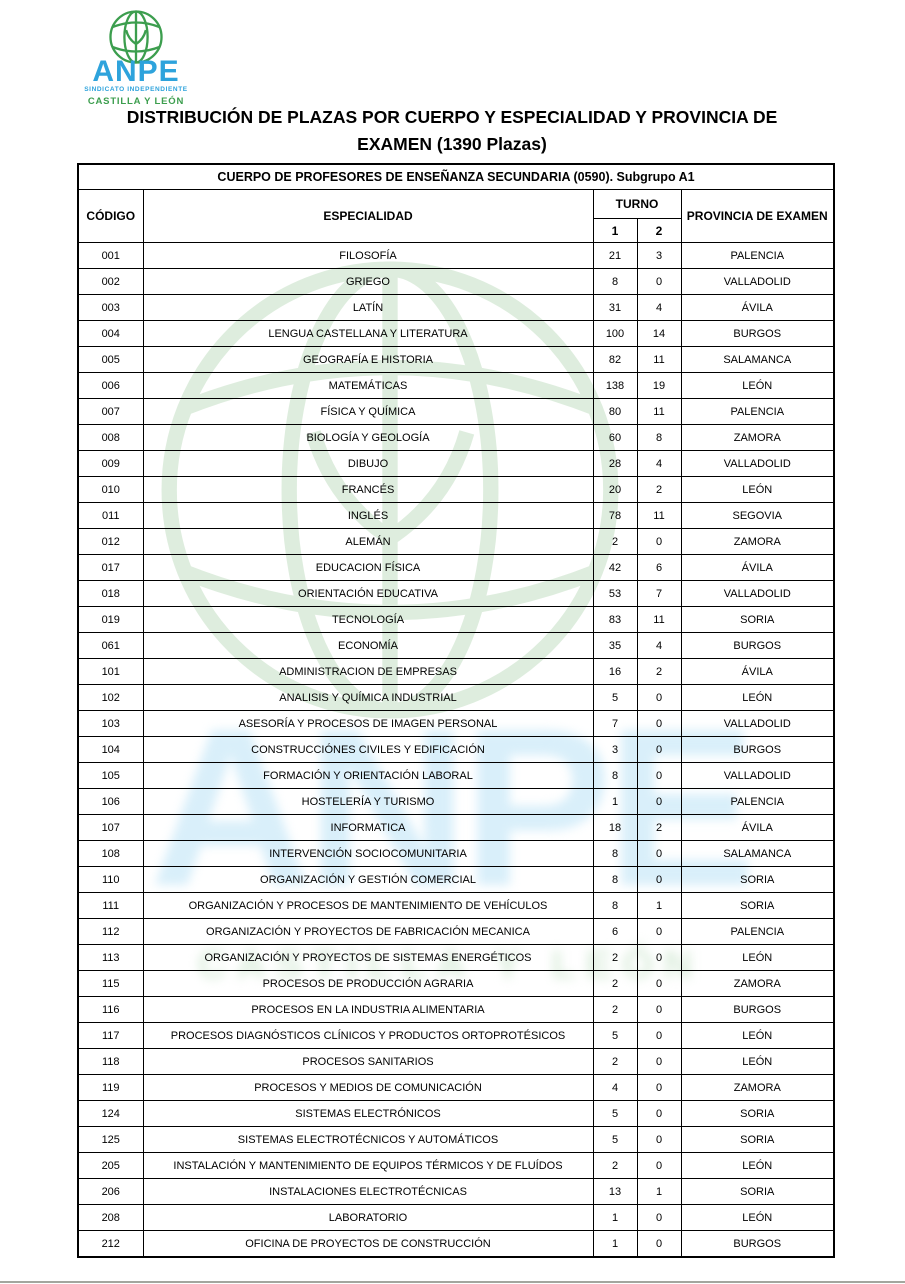  Describe the element at coordinates (368, 827) in the screenshot. I see `cell-especialidad: INFORMATICA` at that location.